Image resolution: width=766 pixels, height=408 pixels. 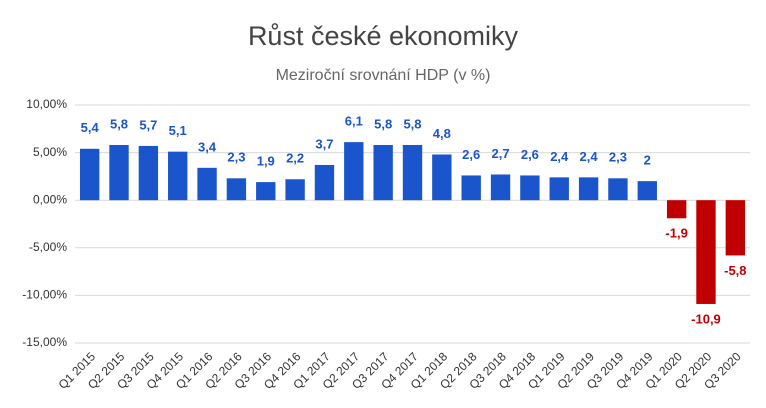 What do you see at coordinates (354, 121) in the screenshot?
I see `data-label: 6,1` at bounding box center [354, 121].